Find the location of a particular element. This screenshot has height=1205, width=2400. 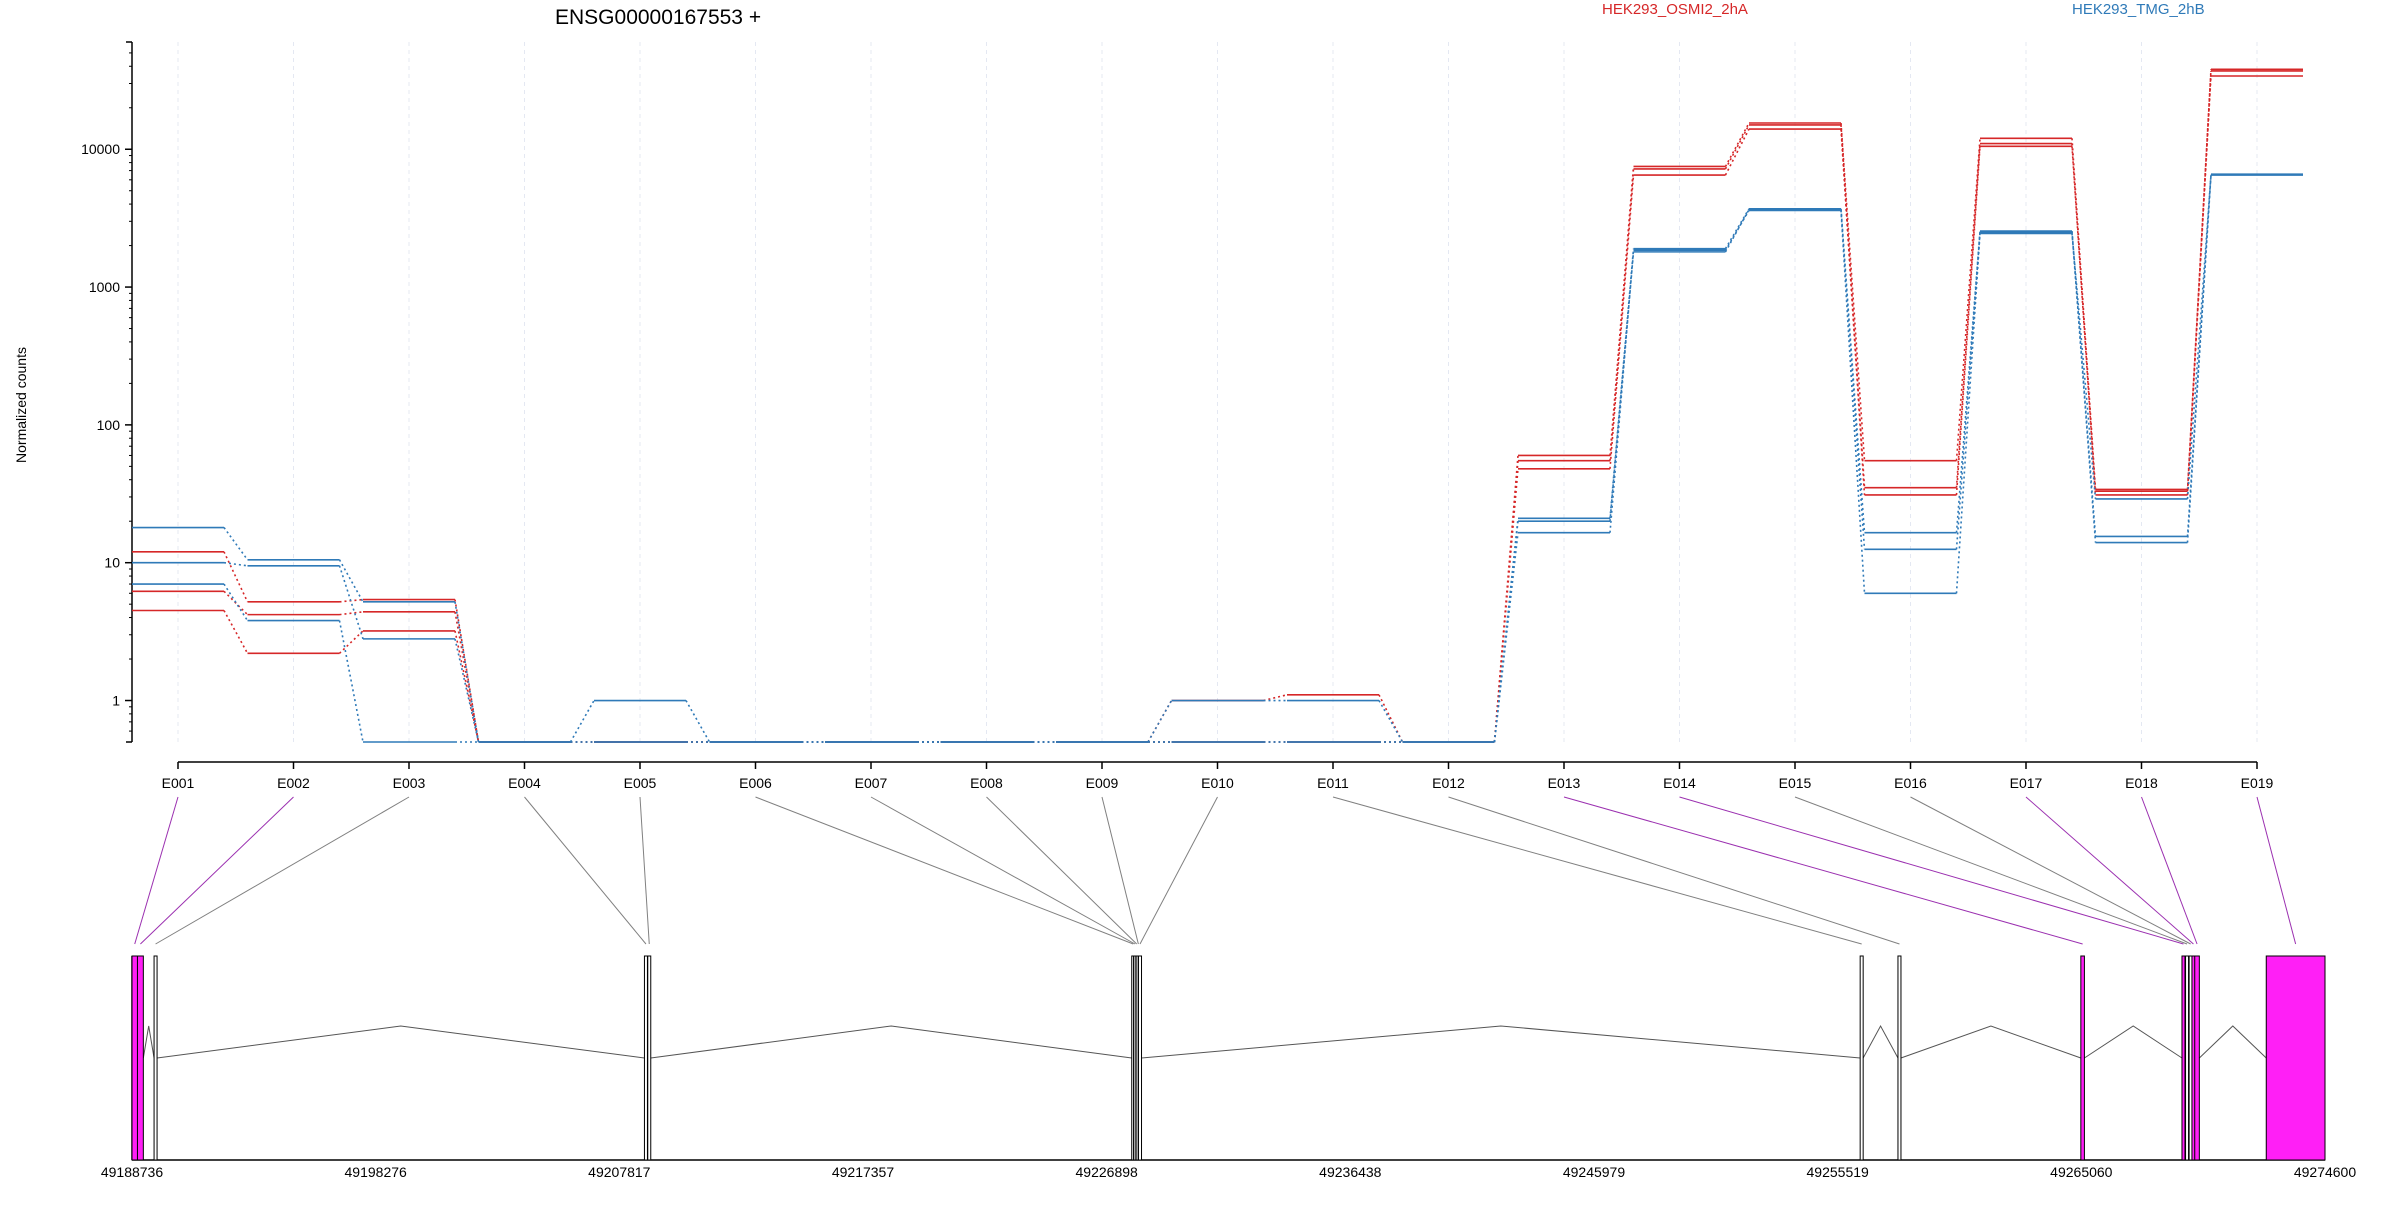

exon-connector-e008 is located at coordinates (1062, 870).